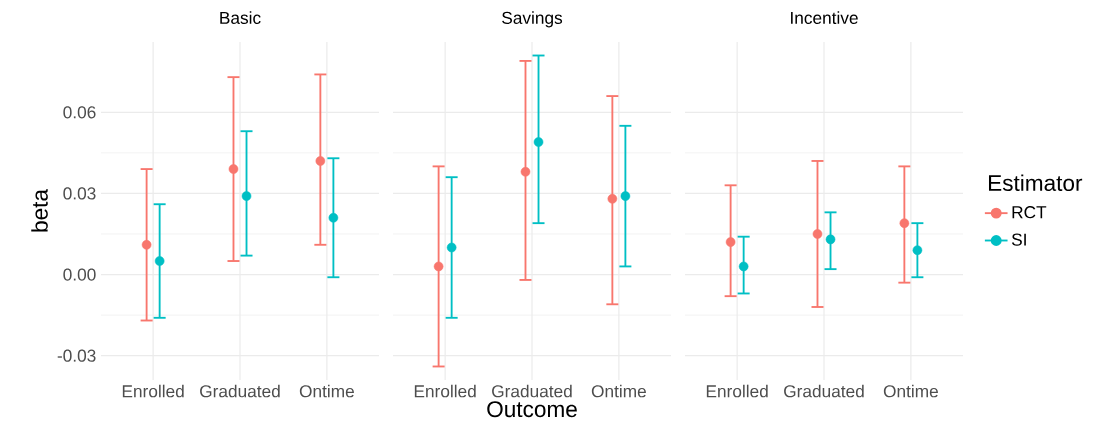  I want to click on chart-title: Basic, so click(240, 18).